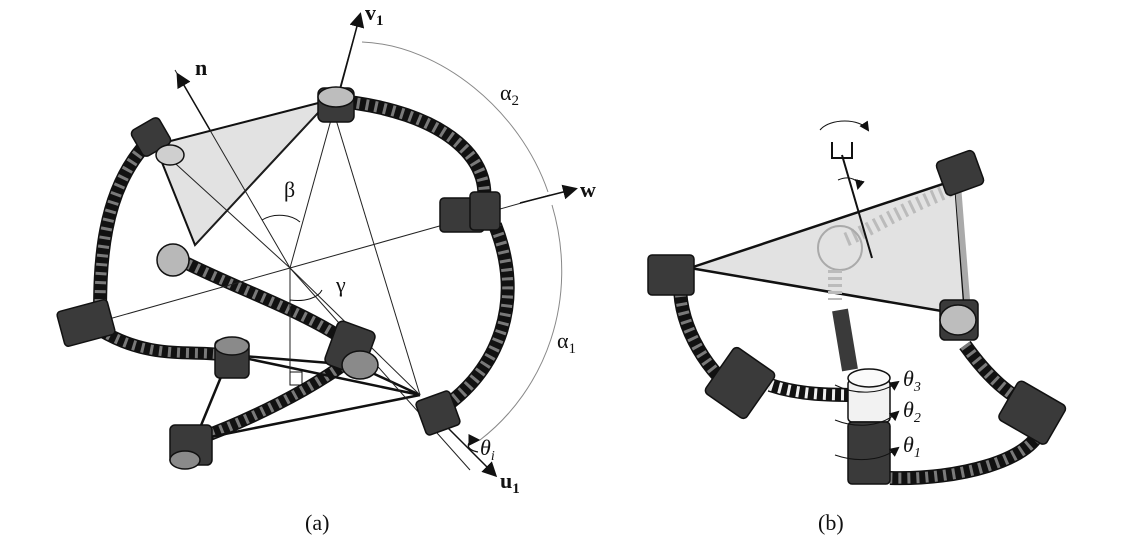  What do you see at coordinates (867, 420) in the screenshot?
I see `theta-arrows` at bounding box center [867, 420].